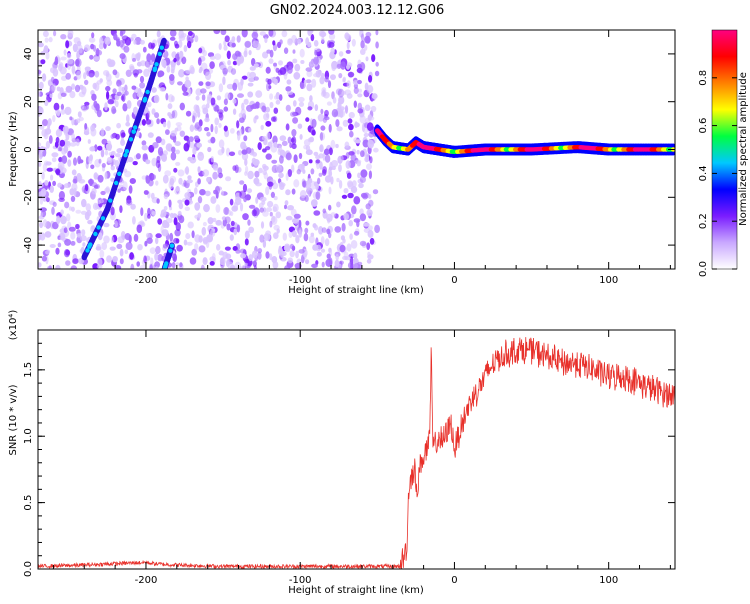 Image resolution: width=750 pixels, height=604 pixels. I want to click on colorbar-tick-label: 0.0, so click(703, 269).